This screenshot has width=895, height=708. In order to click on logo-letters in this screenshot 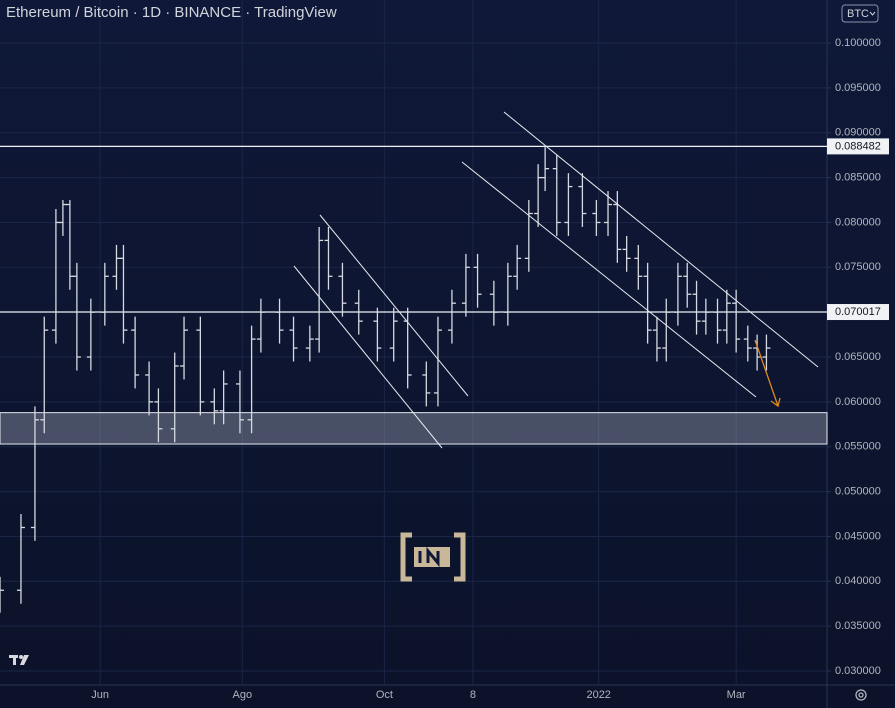, I will do `click(429, 557)`.